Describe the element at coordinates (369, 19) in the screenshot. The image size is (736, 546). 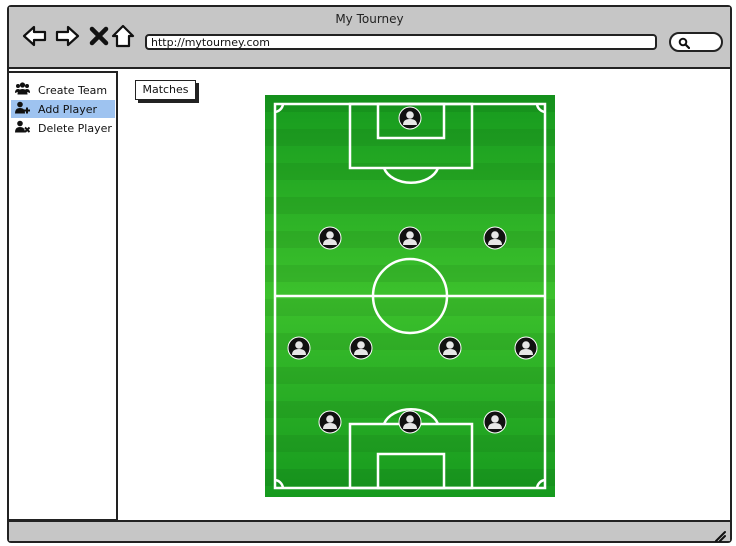
I see `window-title: My Tourney` at that location.